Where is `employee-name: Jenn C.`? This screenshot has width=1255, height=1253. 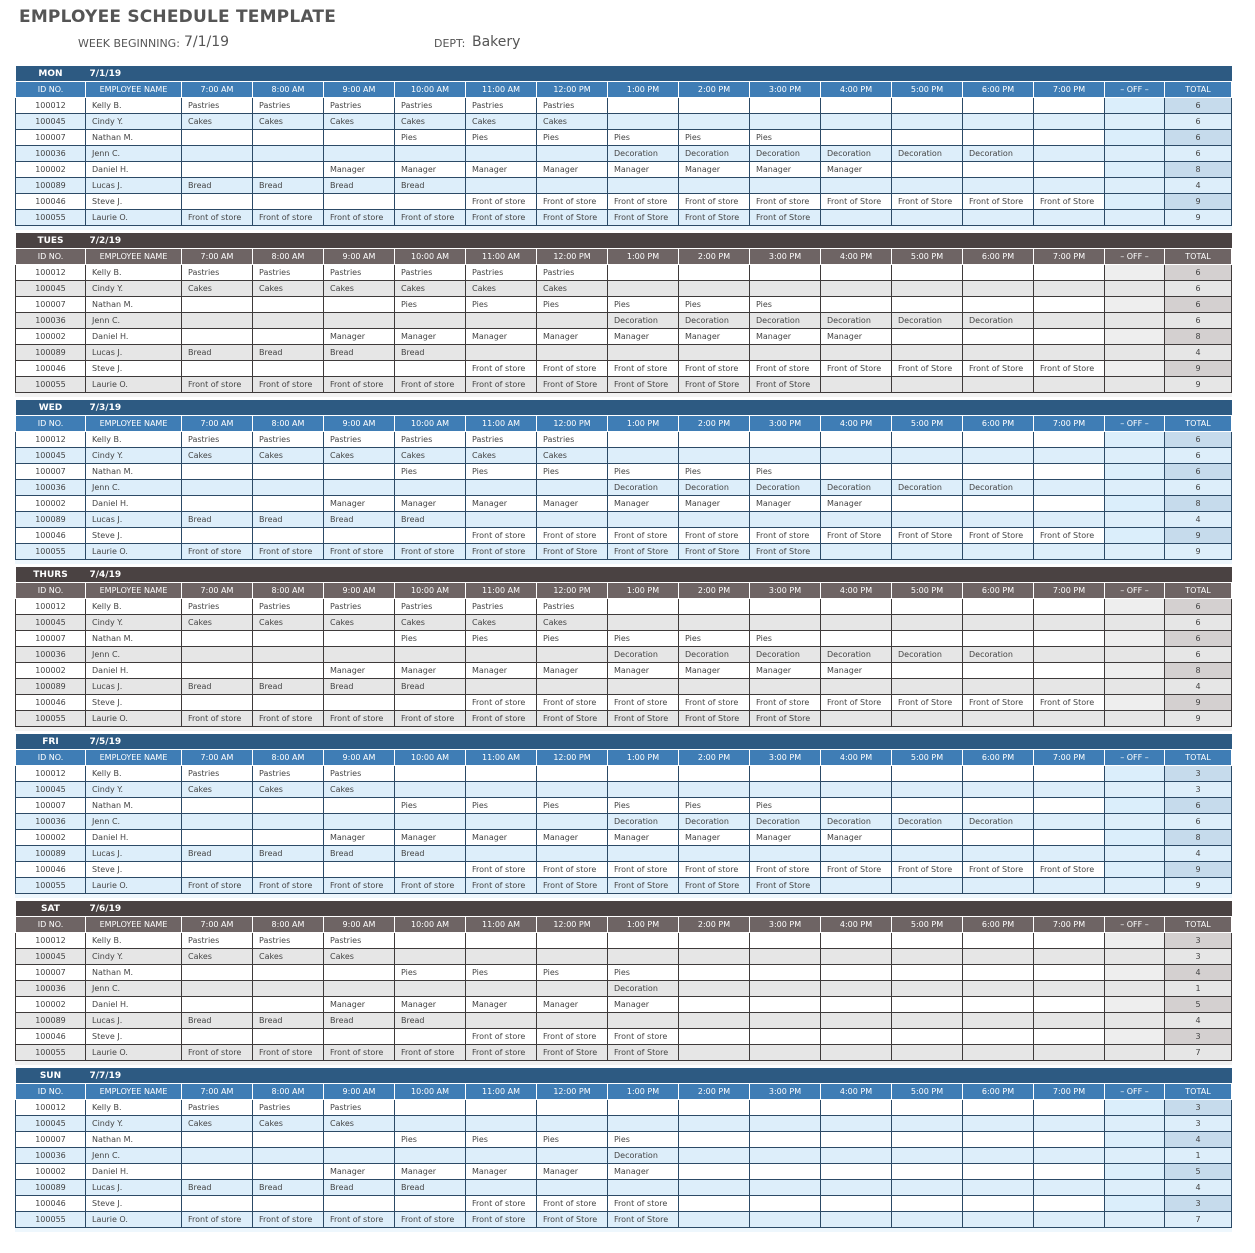
employee-name: Jenn C. is located at coordinates (133, 1155).